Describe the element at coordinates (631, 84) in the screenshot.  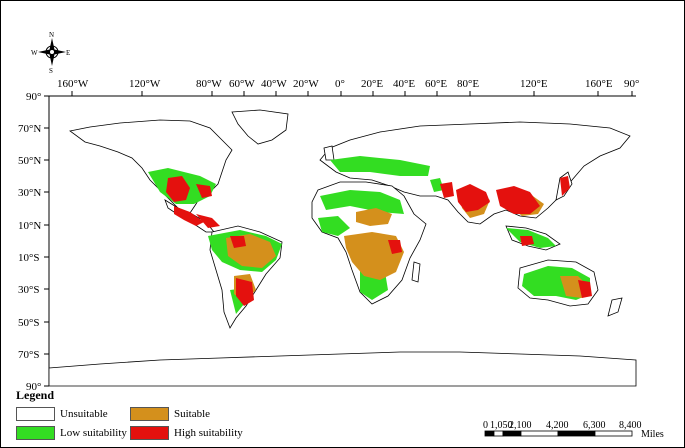
I see `lon-label: 90°` at that location.